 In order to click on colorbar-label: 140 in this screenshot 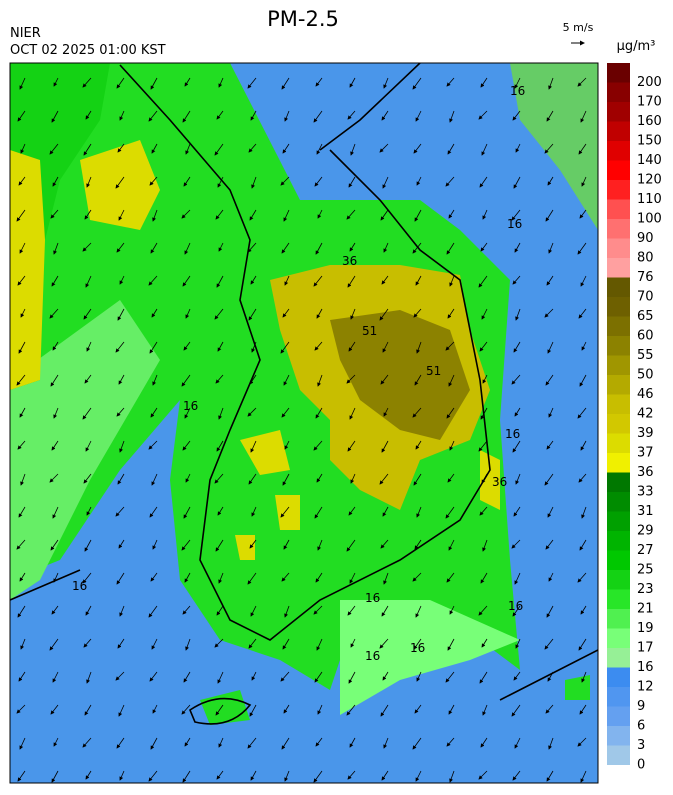, I will do `click(649, 160)`.